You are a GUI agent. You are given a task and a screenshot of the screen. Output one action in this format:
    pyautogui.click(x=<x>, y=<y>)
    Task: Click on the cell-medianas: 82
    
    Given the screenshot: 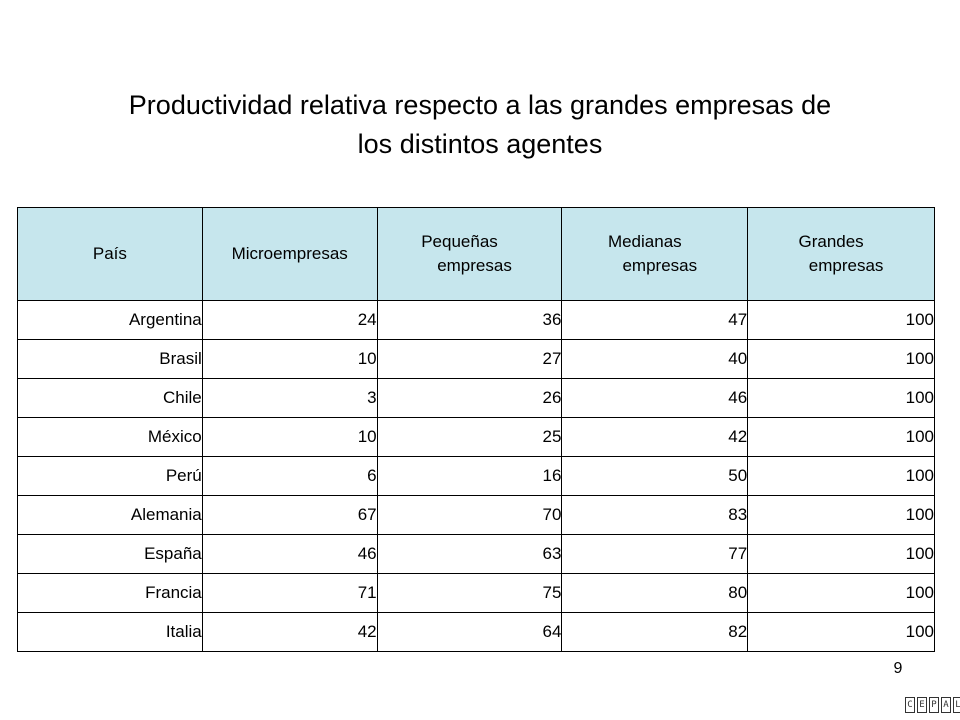 What is the action you would take?
    pyautogui.click(x=655, y=632)
    